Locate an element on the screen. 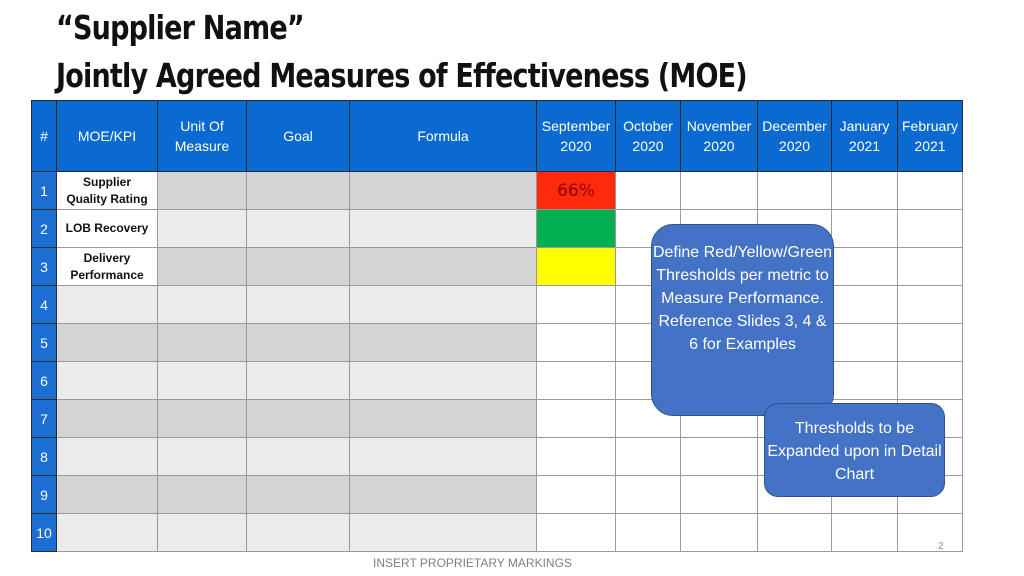  header-month-september: September 2020 is located at coordinates (576, 136).